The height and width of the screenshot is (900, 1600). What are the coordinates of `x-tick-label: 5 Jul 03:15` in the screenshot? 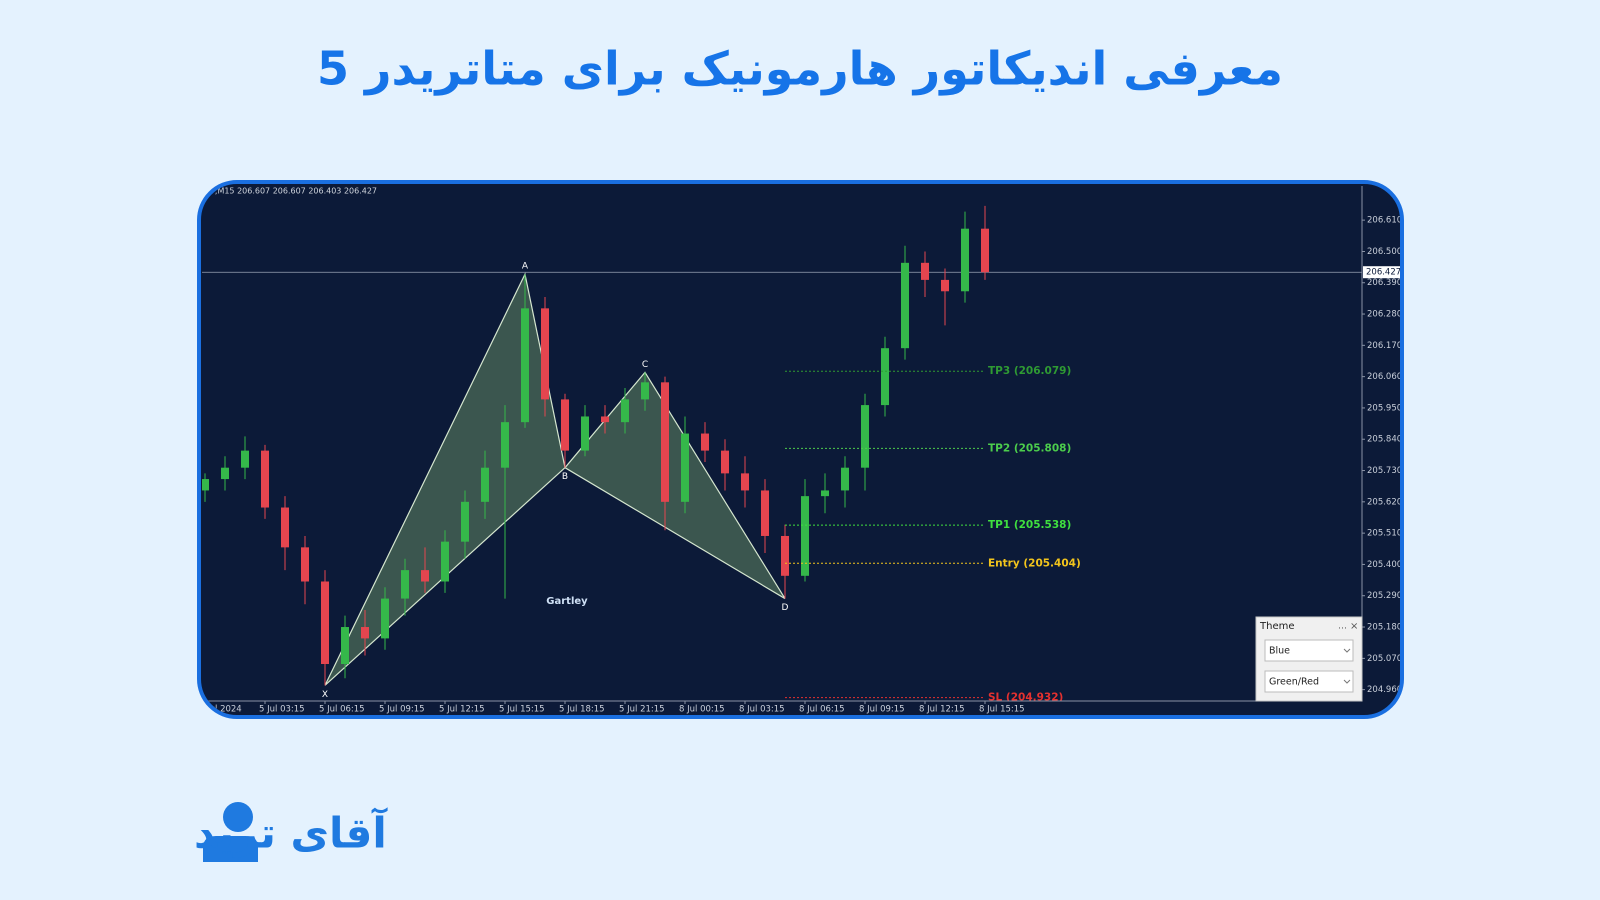 It's located at (282, 710).